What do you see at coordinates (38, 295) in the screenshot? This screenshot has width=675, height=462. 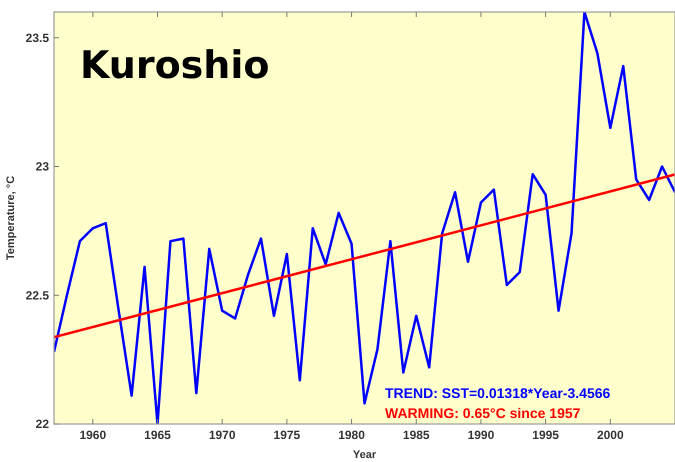 I see `y-tick-label: 22.5` at bounding box center [38, 295].